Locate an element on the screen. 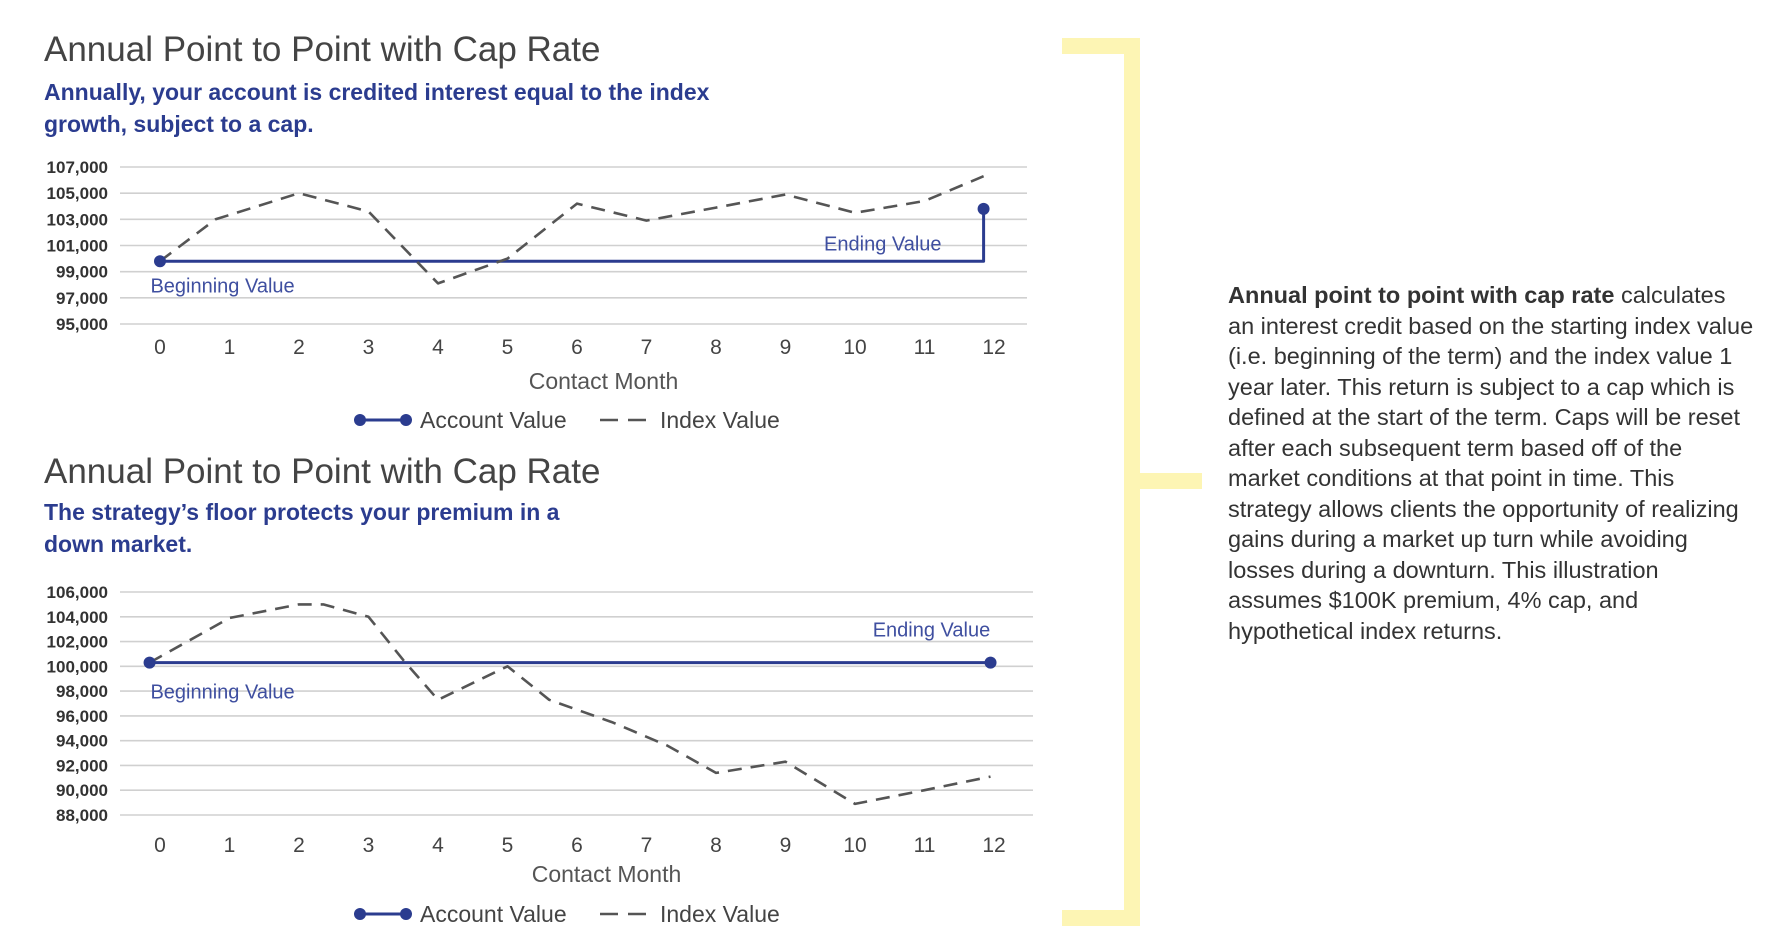  y-tick-label: 105,000 is located at coordinates (77, 193).